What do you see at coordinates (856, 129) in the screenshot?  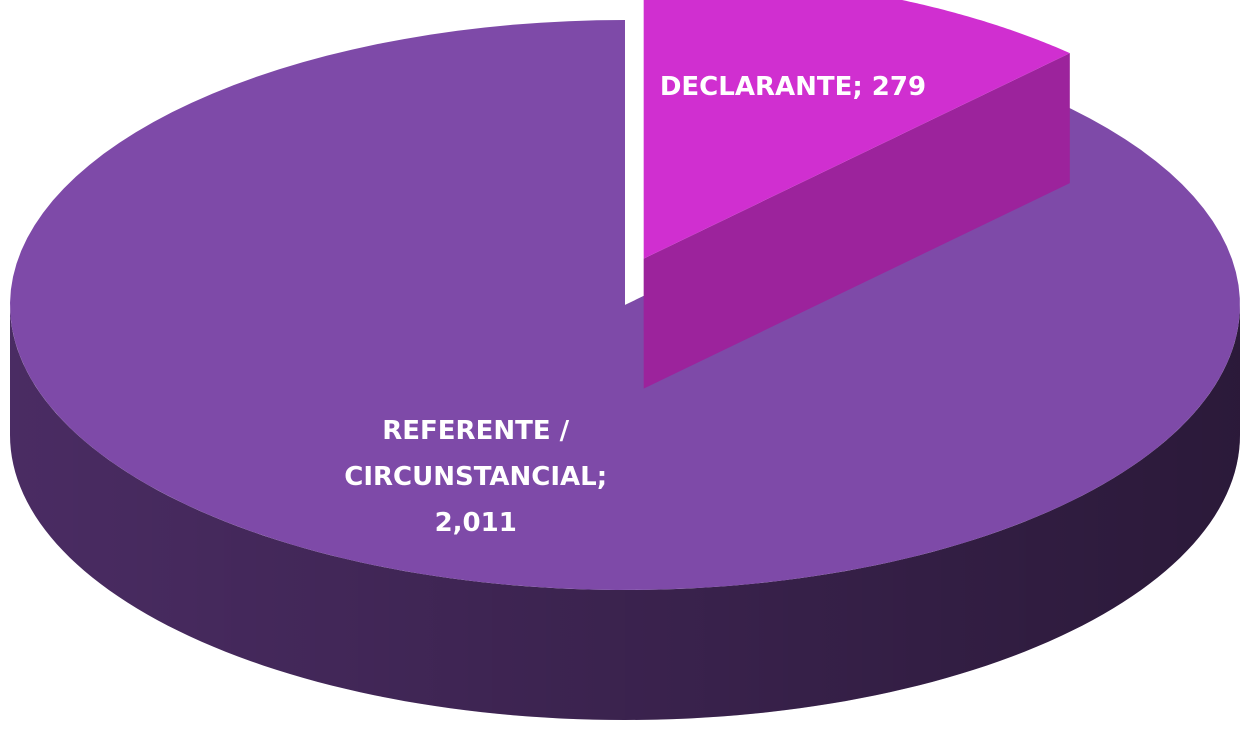 I see `slice` at bounding box center [856, 129].